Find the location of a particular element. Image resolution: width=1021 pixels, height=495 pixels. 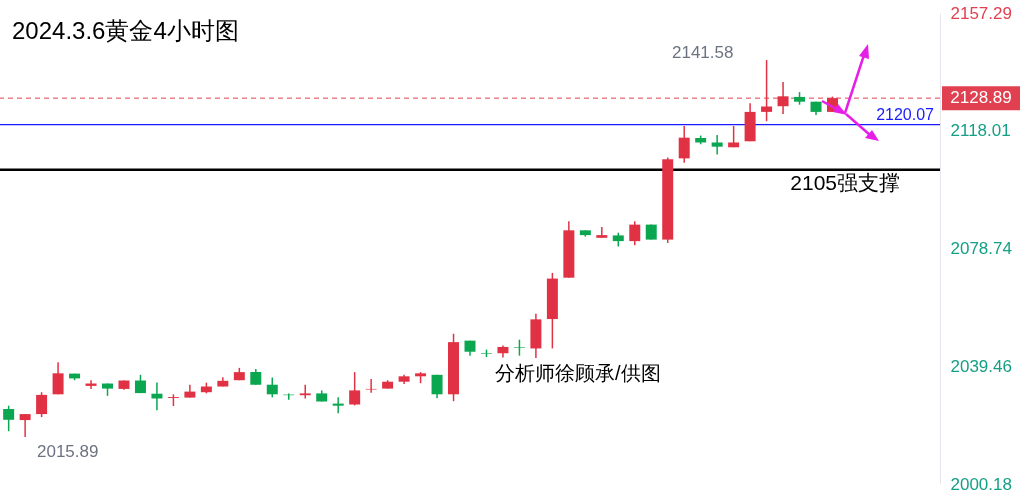

ref-line-label: 2128.89 is located at coordinates (981, 98).